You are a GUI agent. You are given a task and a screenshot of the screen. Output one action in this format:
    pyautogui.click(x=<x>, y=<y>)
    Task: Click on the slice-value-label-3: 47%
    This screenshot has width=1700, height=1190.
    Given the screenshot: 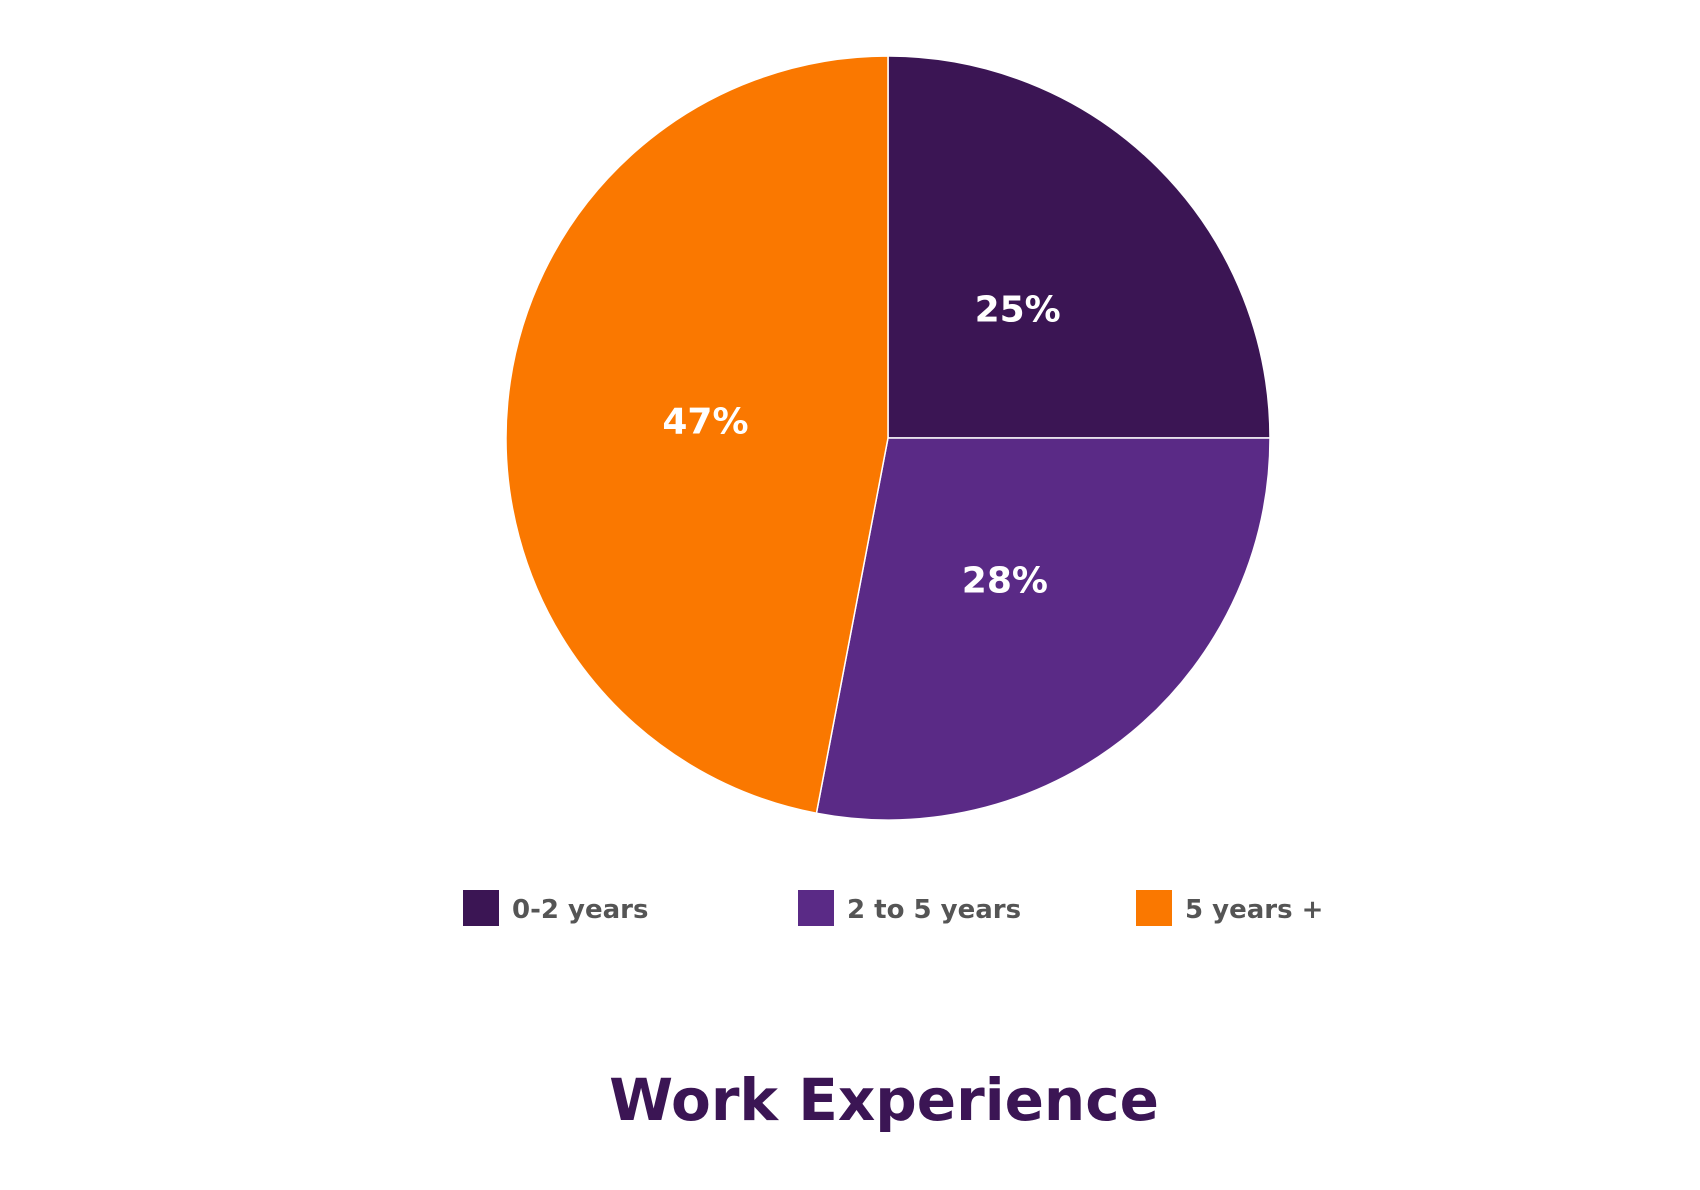 What is the action you would take?
    pyautogui.click(x=705, y=422)
    